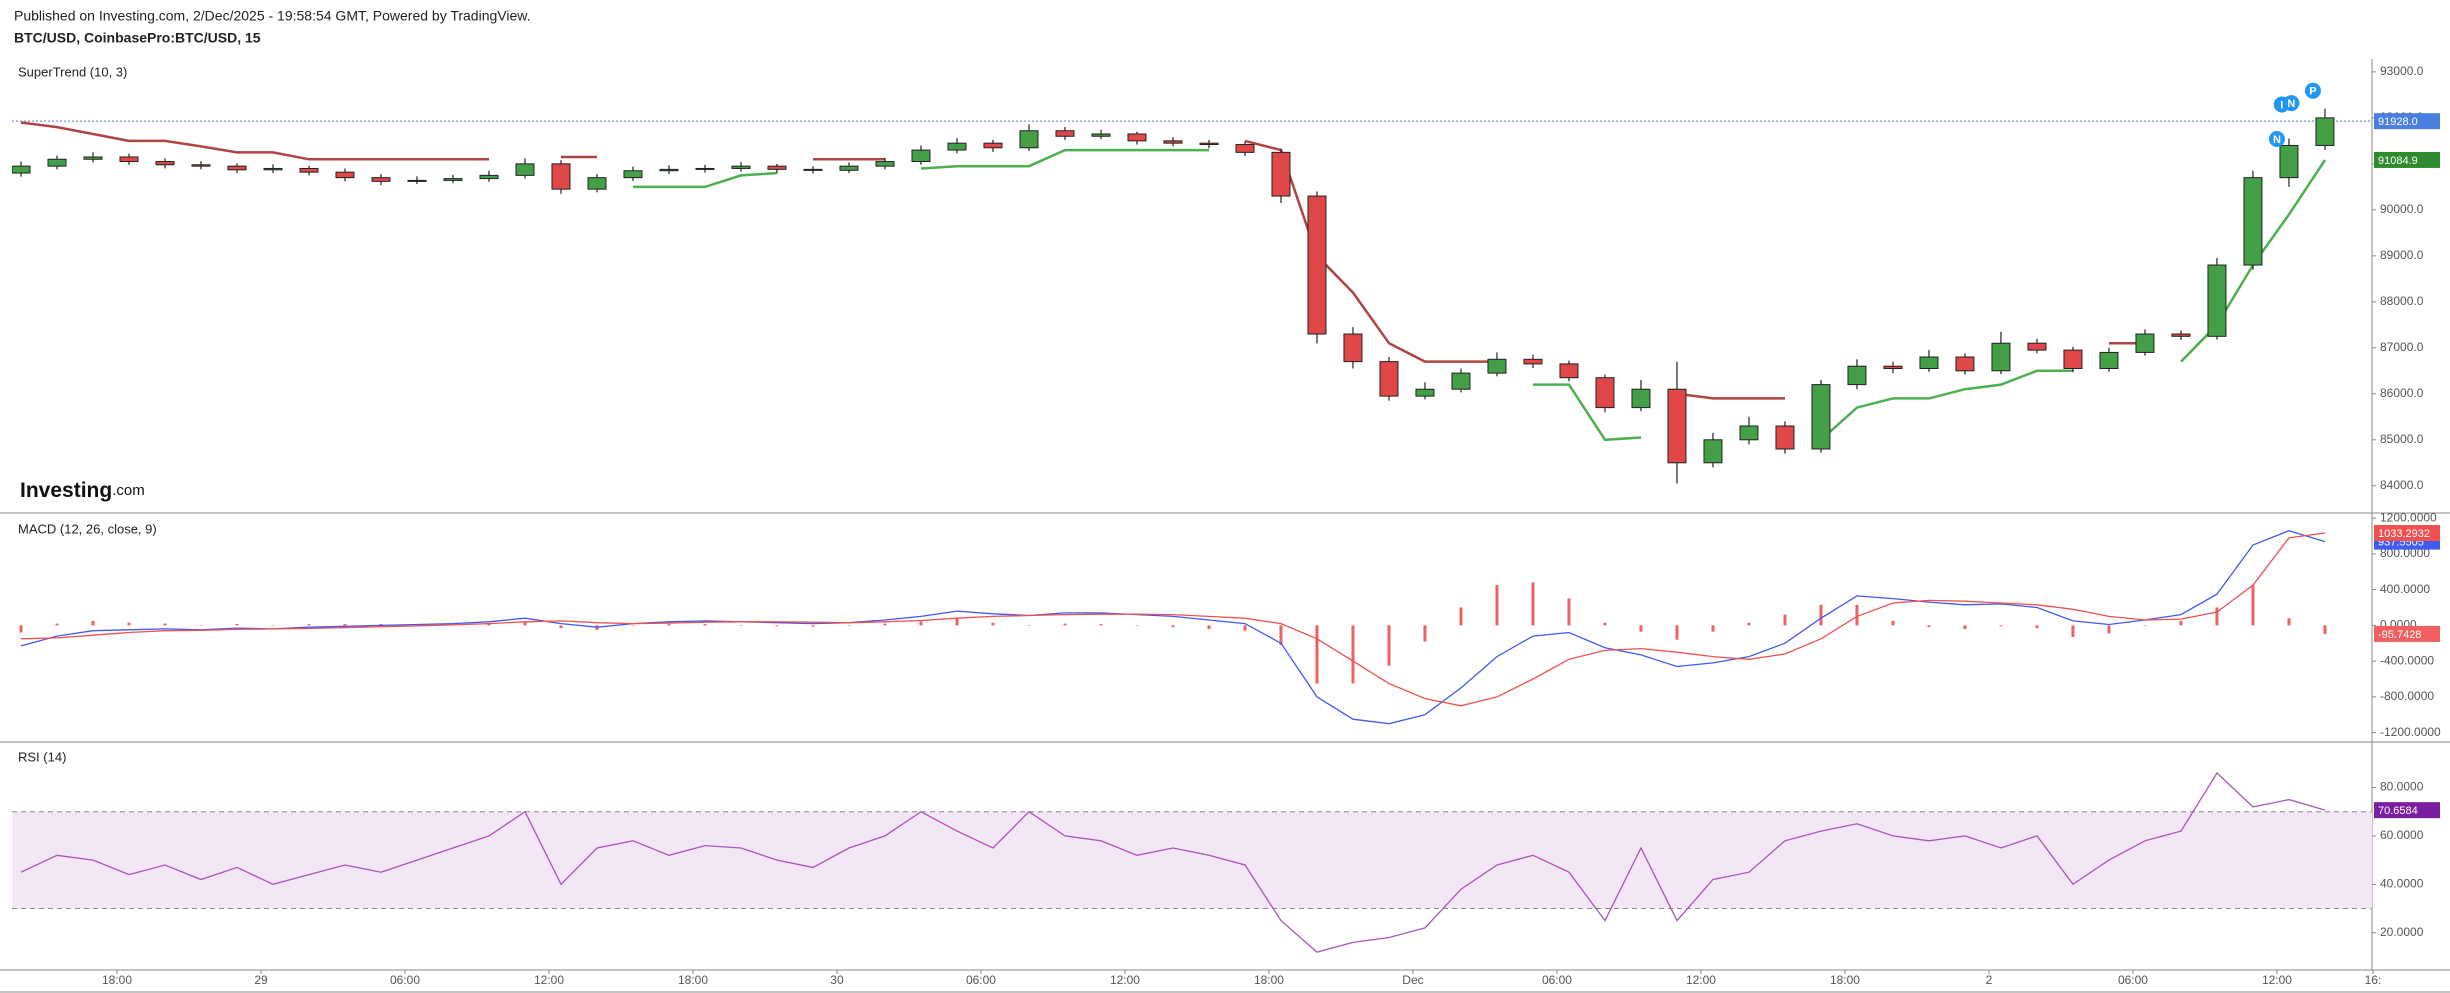 The height and width of the screenshot is (993, 2450). I want to click on last-value-label: 91084.9, so click(2398, 161).